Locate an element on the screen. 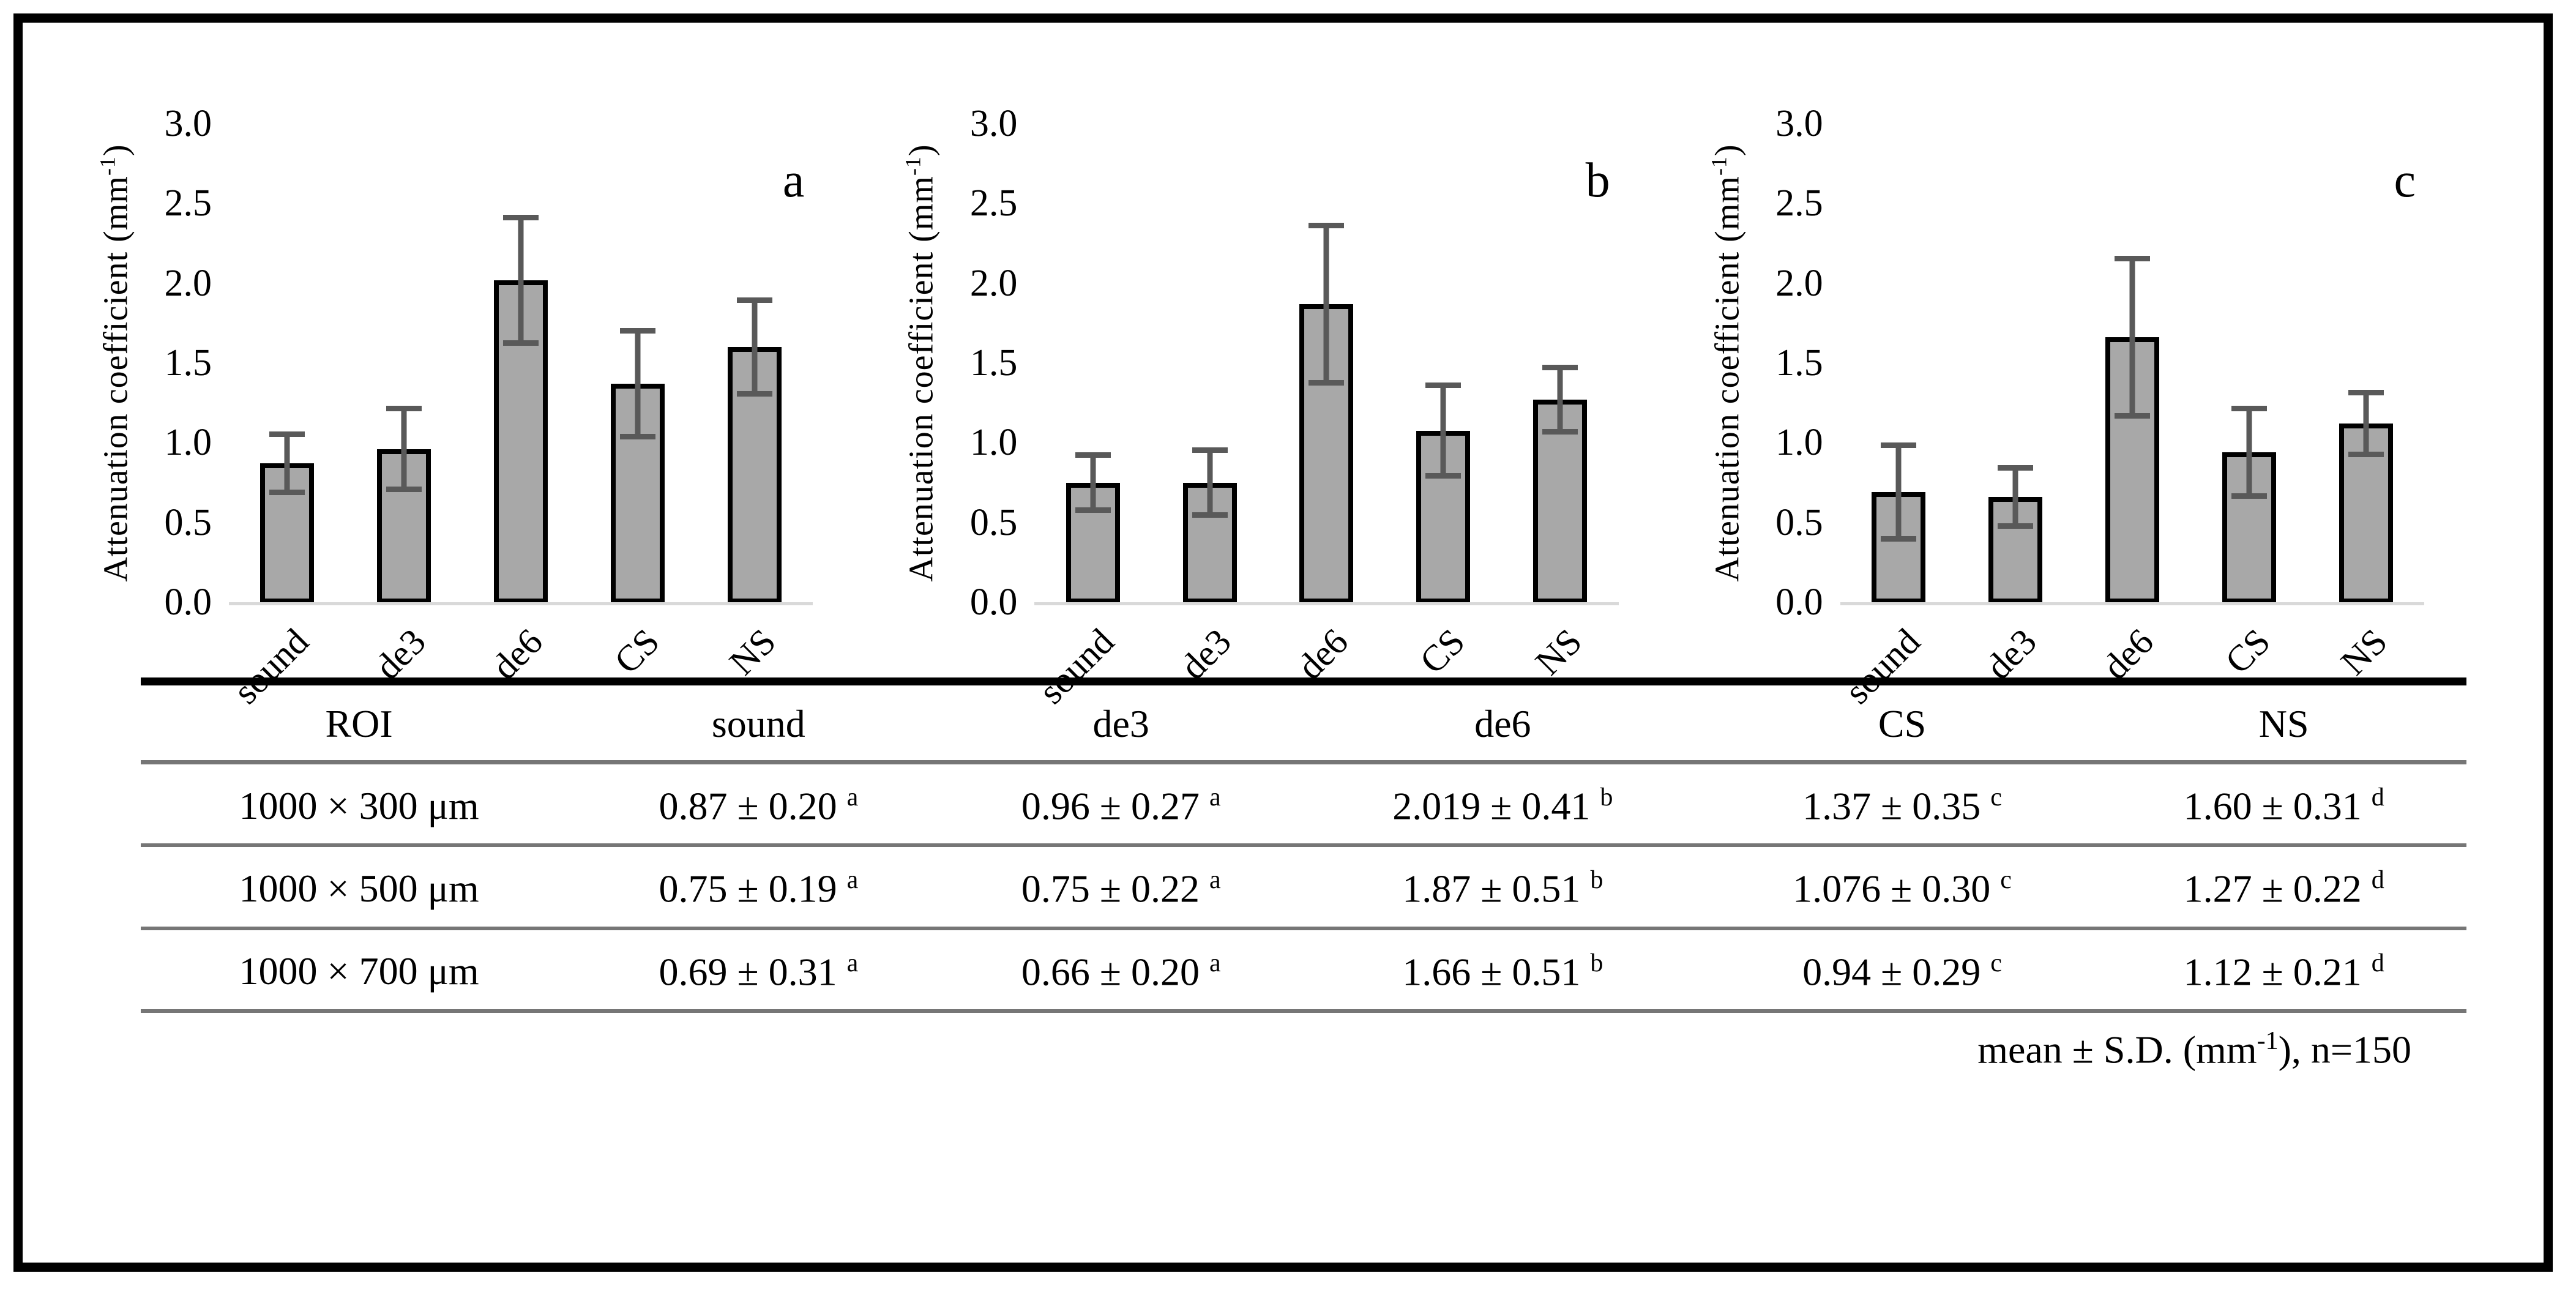 The image size is (2576, 1295). error-cap-bottom-de6 is located at coordinates (1327, 382).